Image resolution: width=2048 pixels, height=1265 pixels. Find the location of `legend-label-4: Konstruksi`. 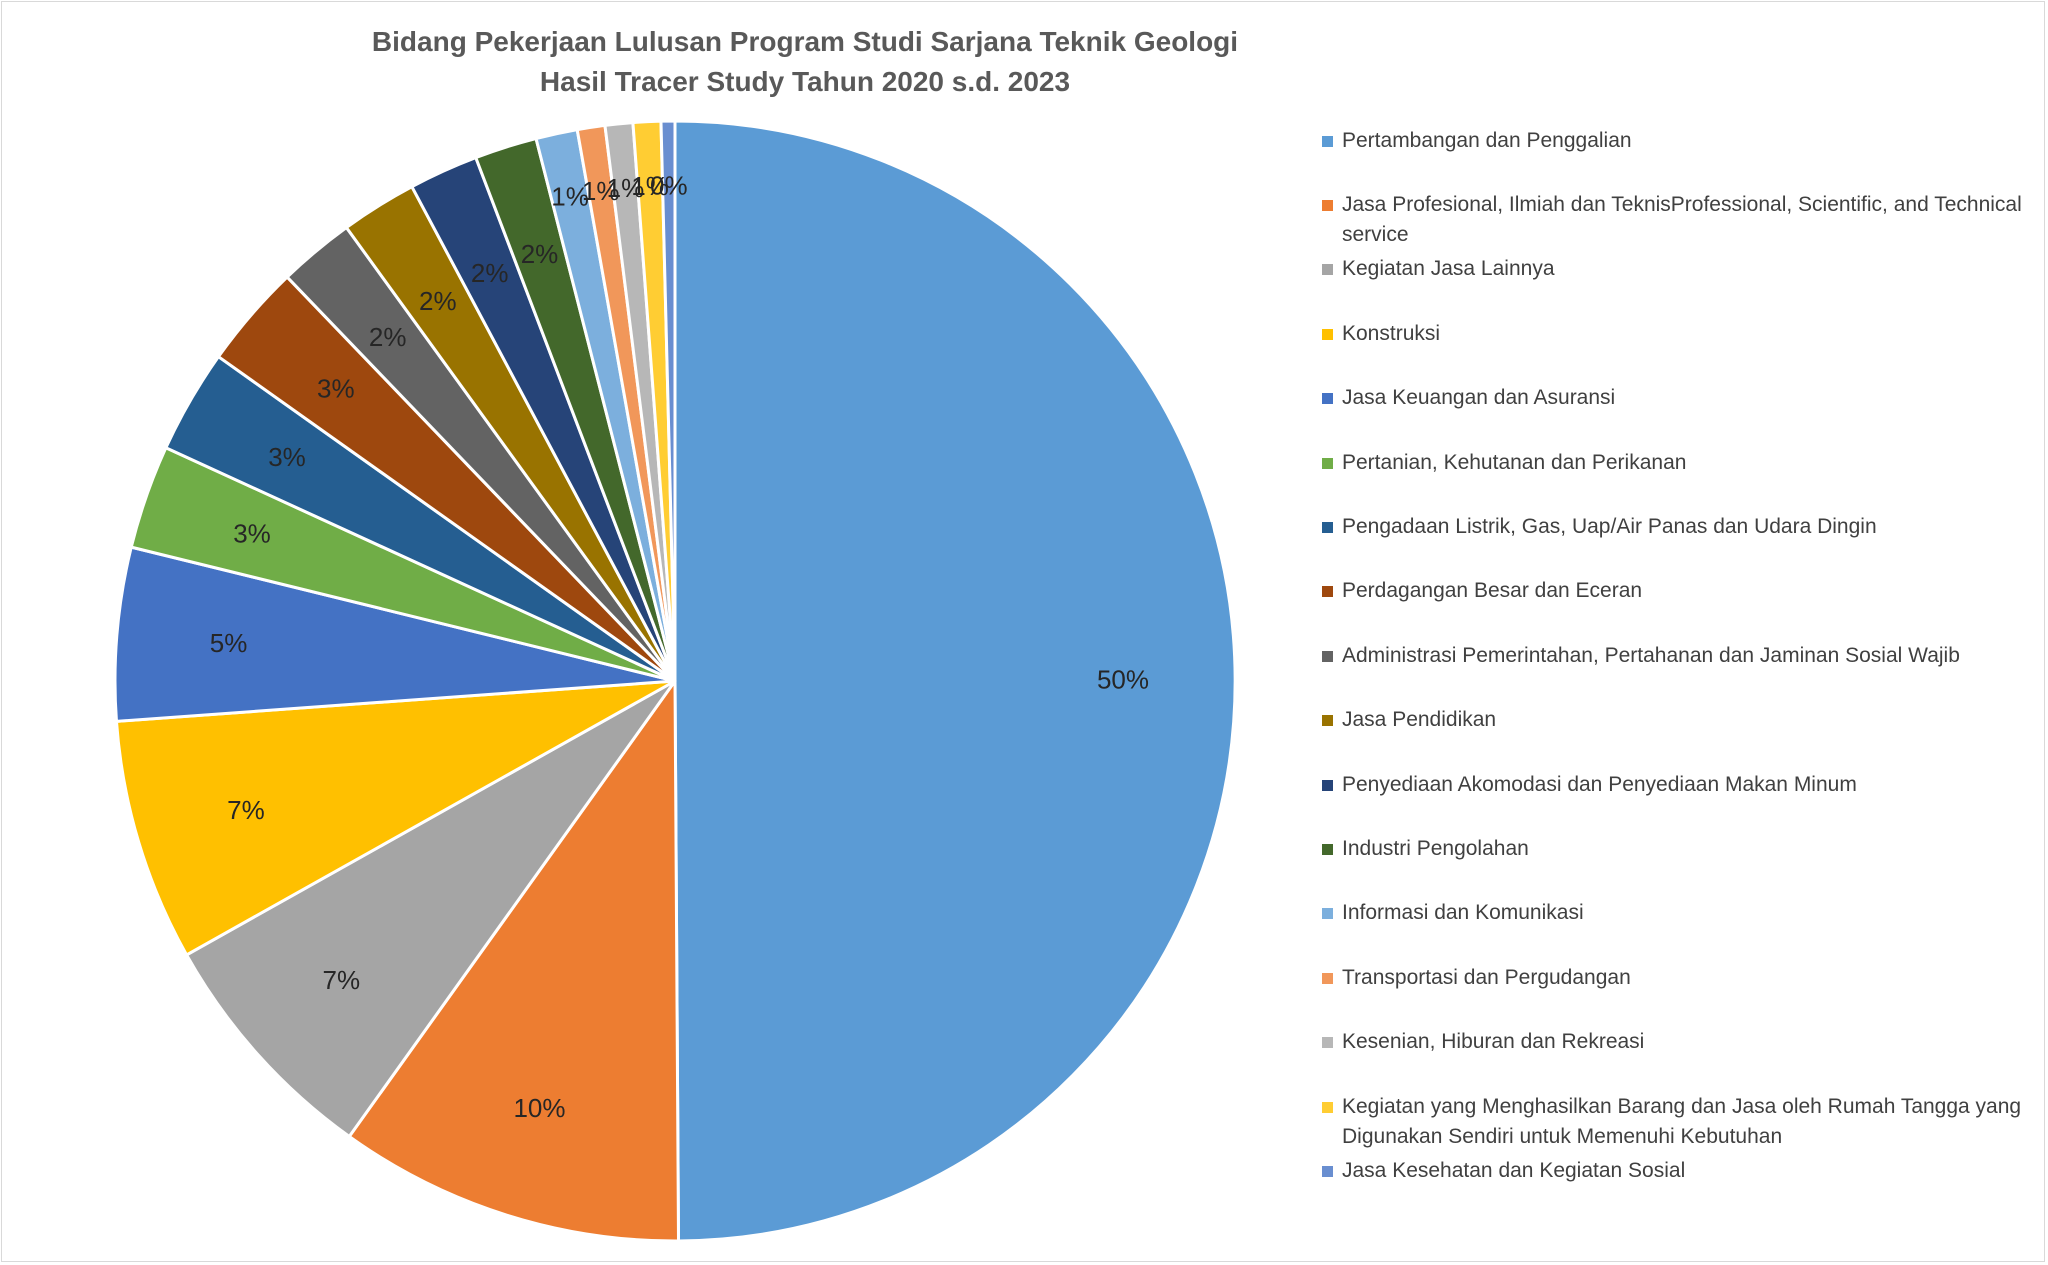

legend-label-4: Konstruksi is located at coordinates (1391, 333).